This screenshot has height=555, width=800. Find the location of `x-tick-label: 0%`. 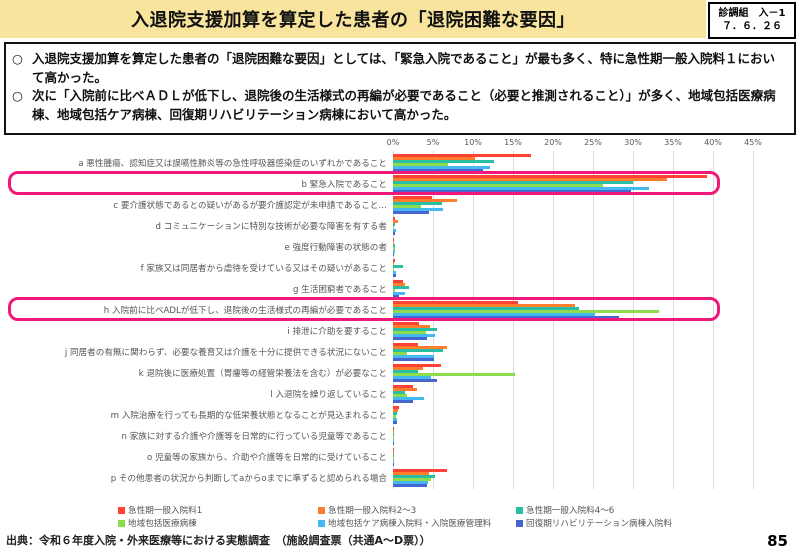

x-tick-label: 0% is located at coordinates (393, 142).